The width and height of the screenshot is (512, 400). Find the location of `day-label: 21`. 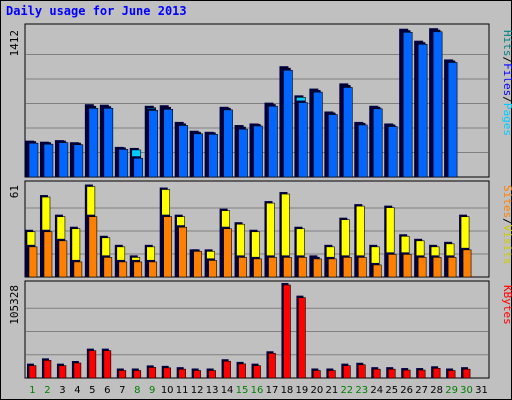

day-label: 21 is located at coordinates (331, 390).